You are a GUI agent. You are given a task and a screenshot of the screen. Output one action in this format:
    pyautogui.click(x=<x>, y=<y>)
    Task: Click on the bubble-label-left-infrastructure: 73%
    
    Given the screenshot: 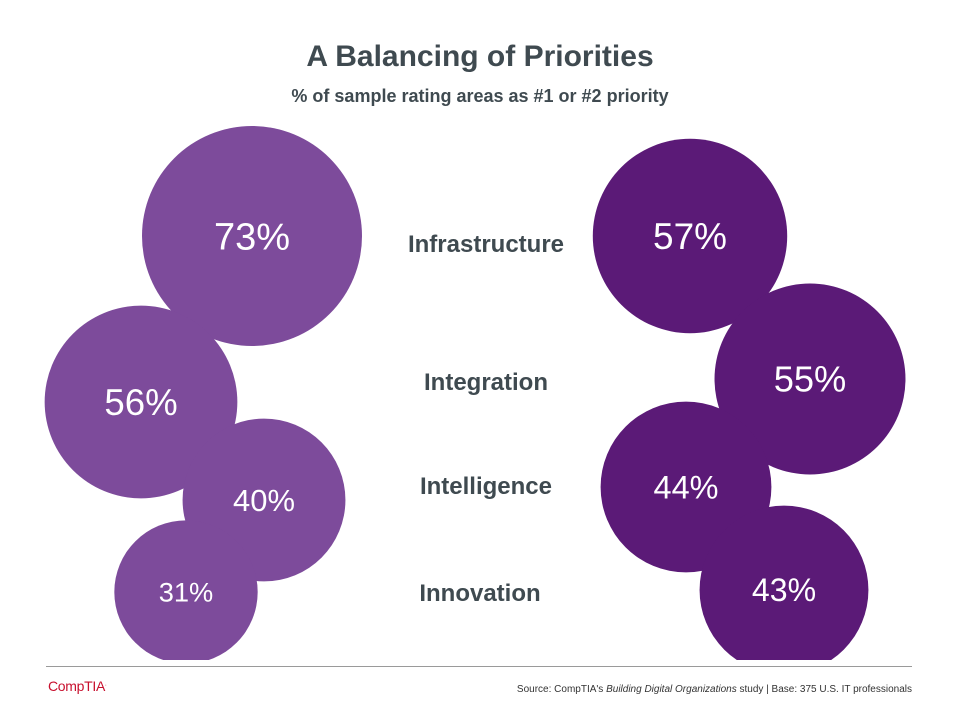 What is the action you would take?
    pyautogui.click(x=252, y=237)
    